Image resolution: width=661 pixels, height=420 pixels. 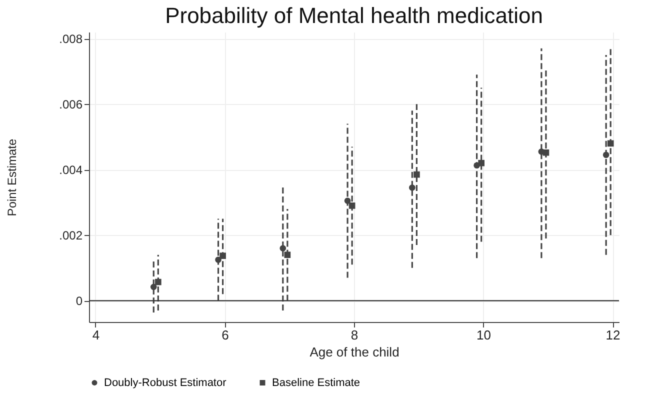 What do you see at coordinates (79, 301) in the screenshot?
I see `y-tick-label: 0` at bounding box center [79, 301].